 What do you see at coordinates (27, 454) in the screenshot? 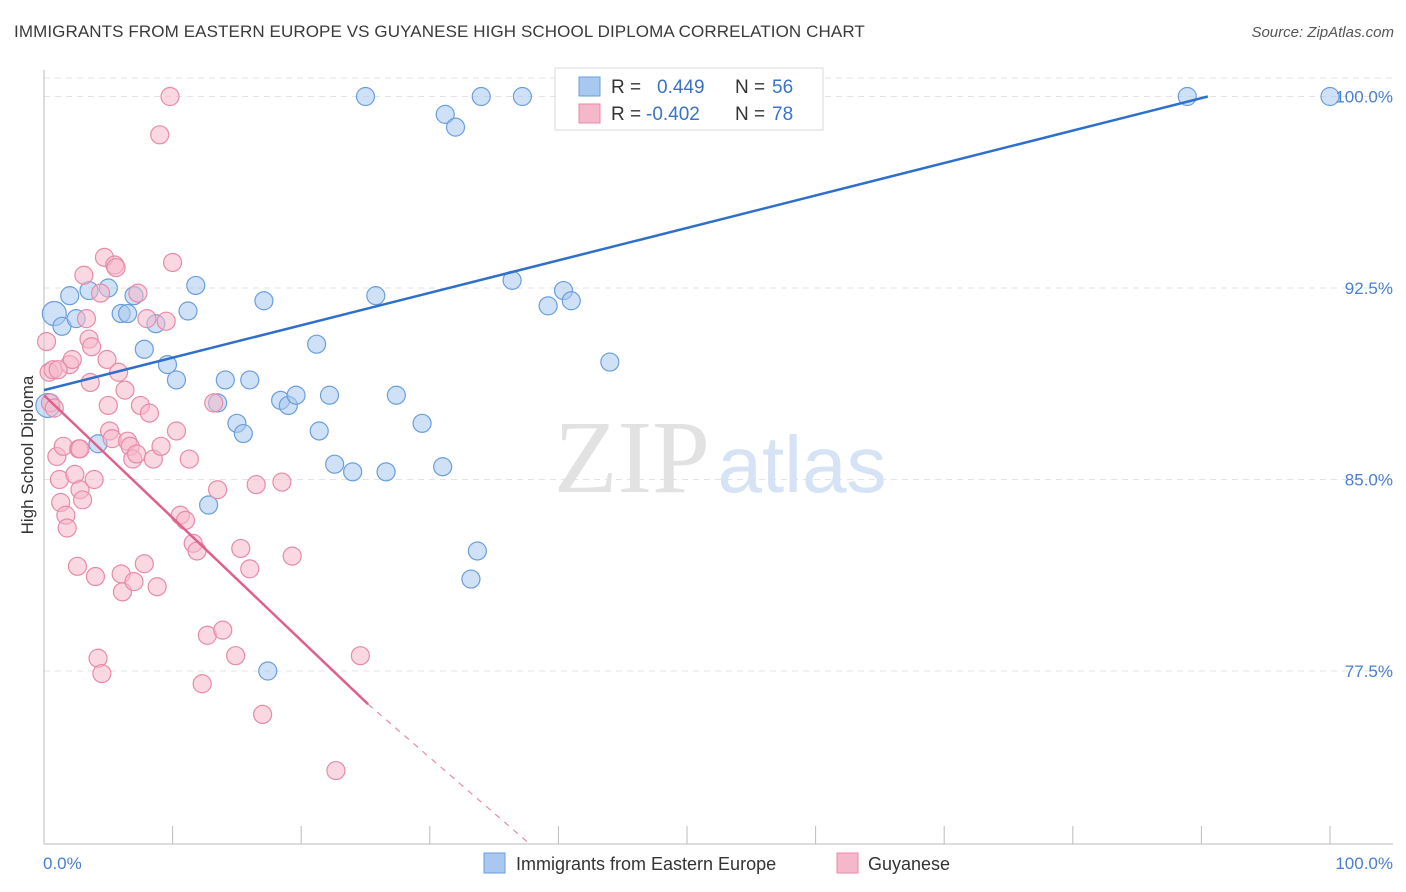
I see `y-axis-label: High School Diploma` at bounding box center [27, 454].